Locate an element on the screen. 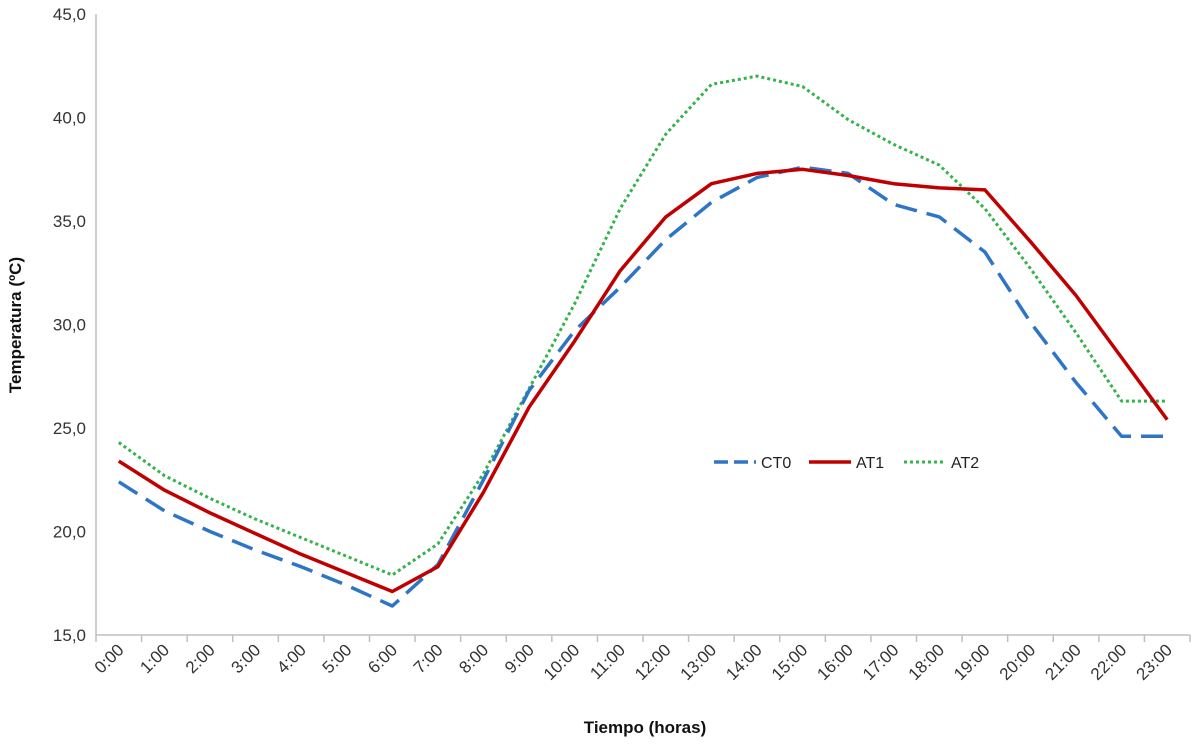 The image size is (1200, 746). x-tick-label: 0:00 is located at coordinates (109, 658).